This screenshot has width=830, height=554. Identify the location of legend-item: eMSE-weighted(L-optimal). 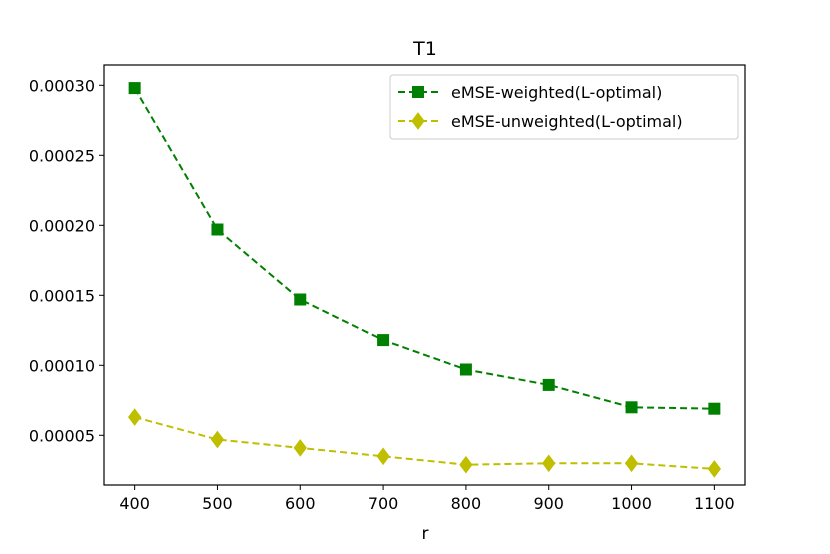
(530, 92).